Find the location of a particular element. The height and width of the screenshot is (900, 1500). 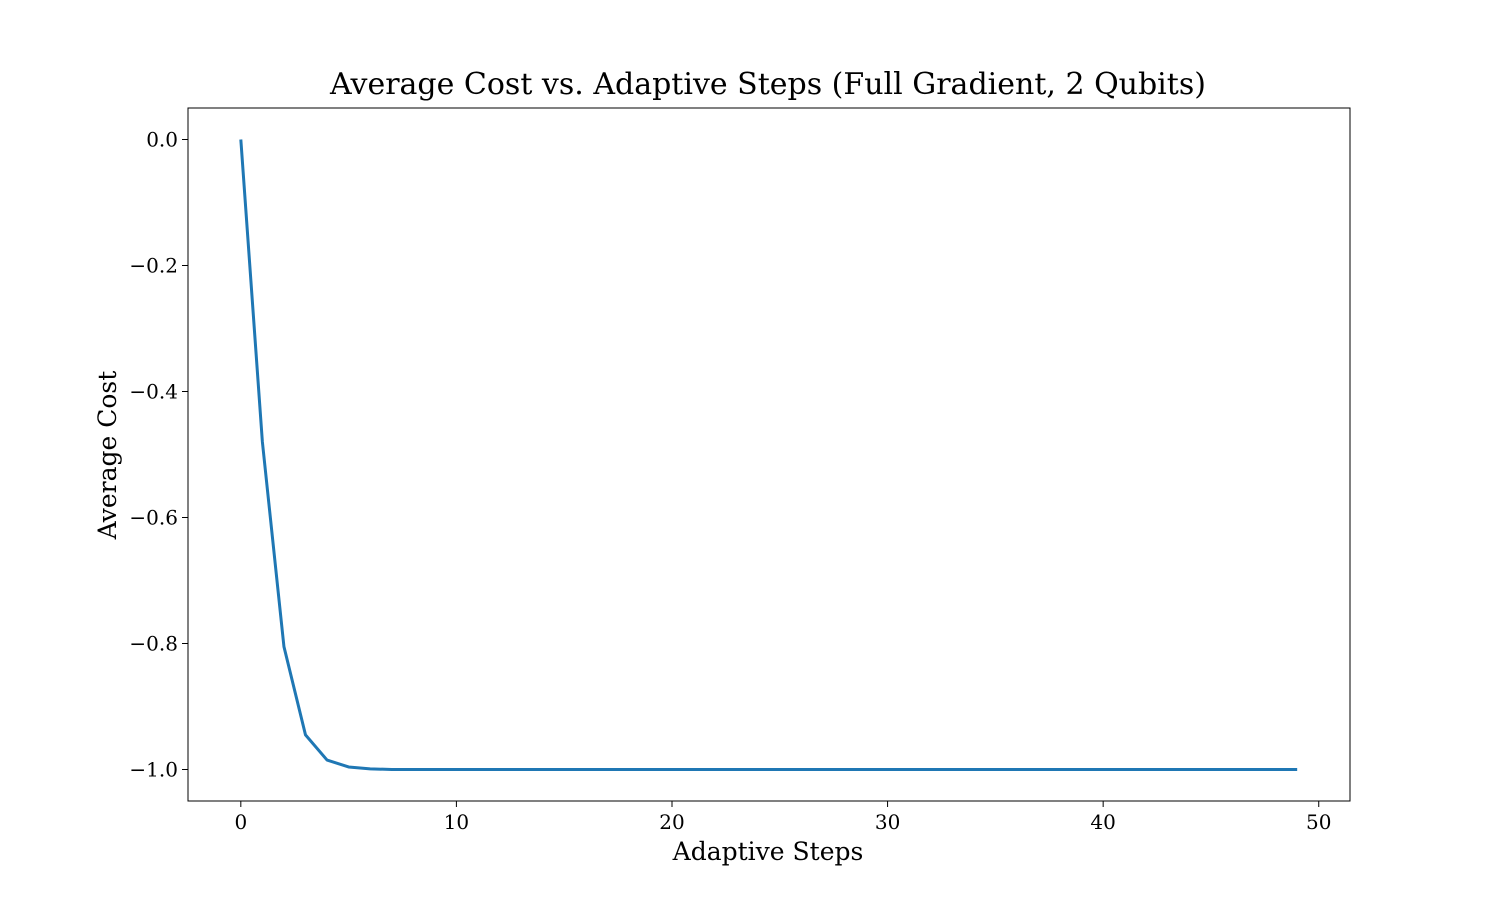

x-tick-label: 0 is located at coordinates (240, 822).